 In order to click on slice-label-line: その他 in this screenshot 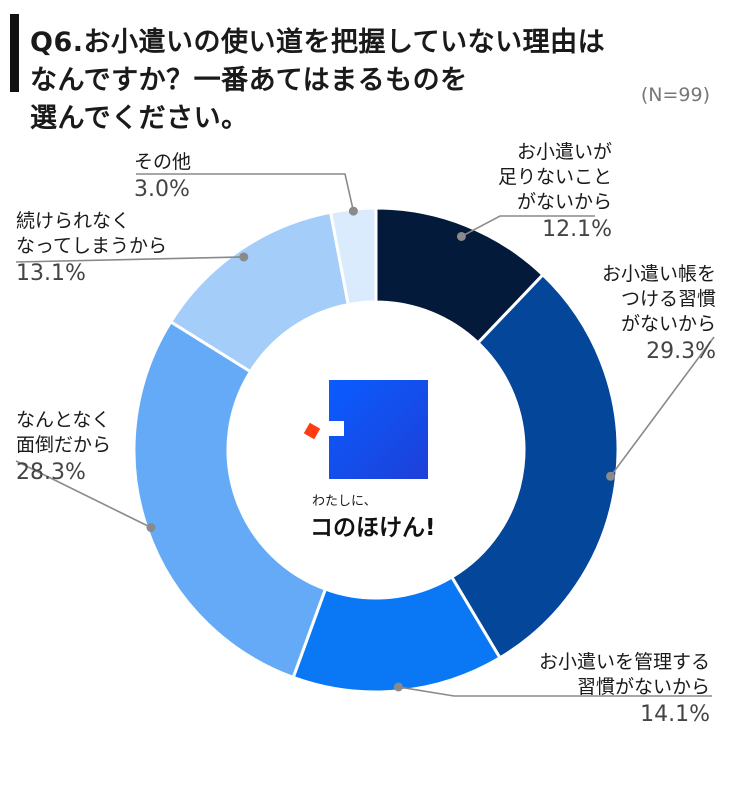, I will do `click(163, 162)`.